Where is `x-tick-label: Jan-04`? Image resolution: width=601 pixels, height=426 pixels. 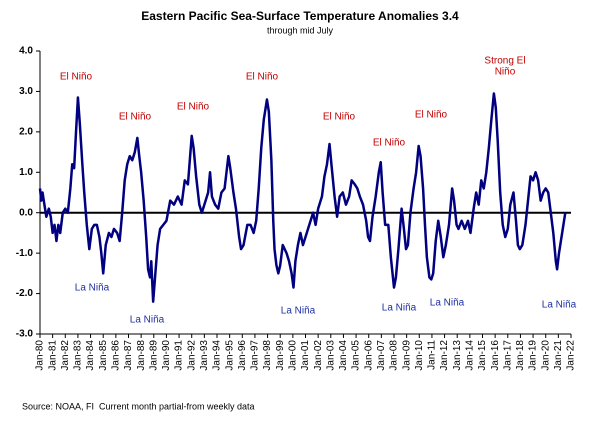 x-tick-label: Jan-04 is located at coordinates (343, 355).